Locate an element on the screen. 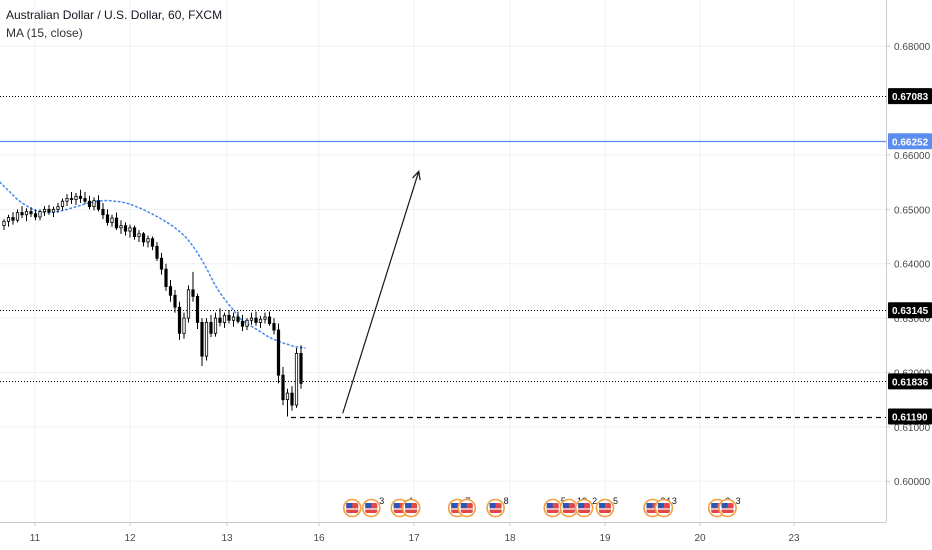  trend-arrow-line is located at coordinates (381, 292).